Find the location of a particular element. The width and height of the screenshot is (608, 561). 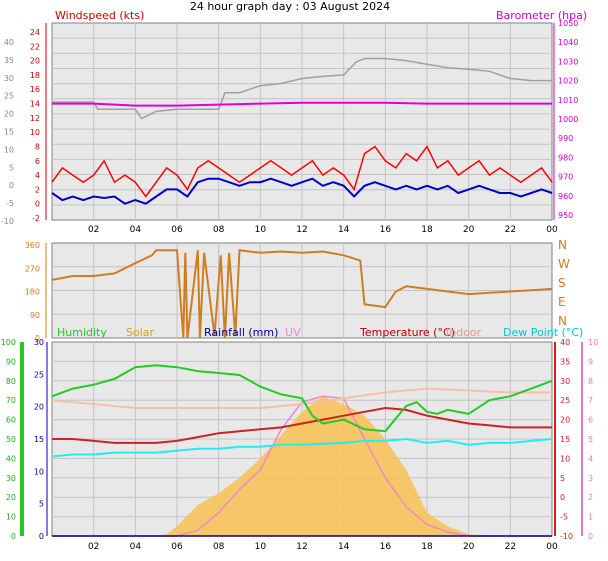

humidity-series is located at coordinates (302, 398).